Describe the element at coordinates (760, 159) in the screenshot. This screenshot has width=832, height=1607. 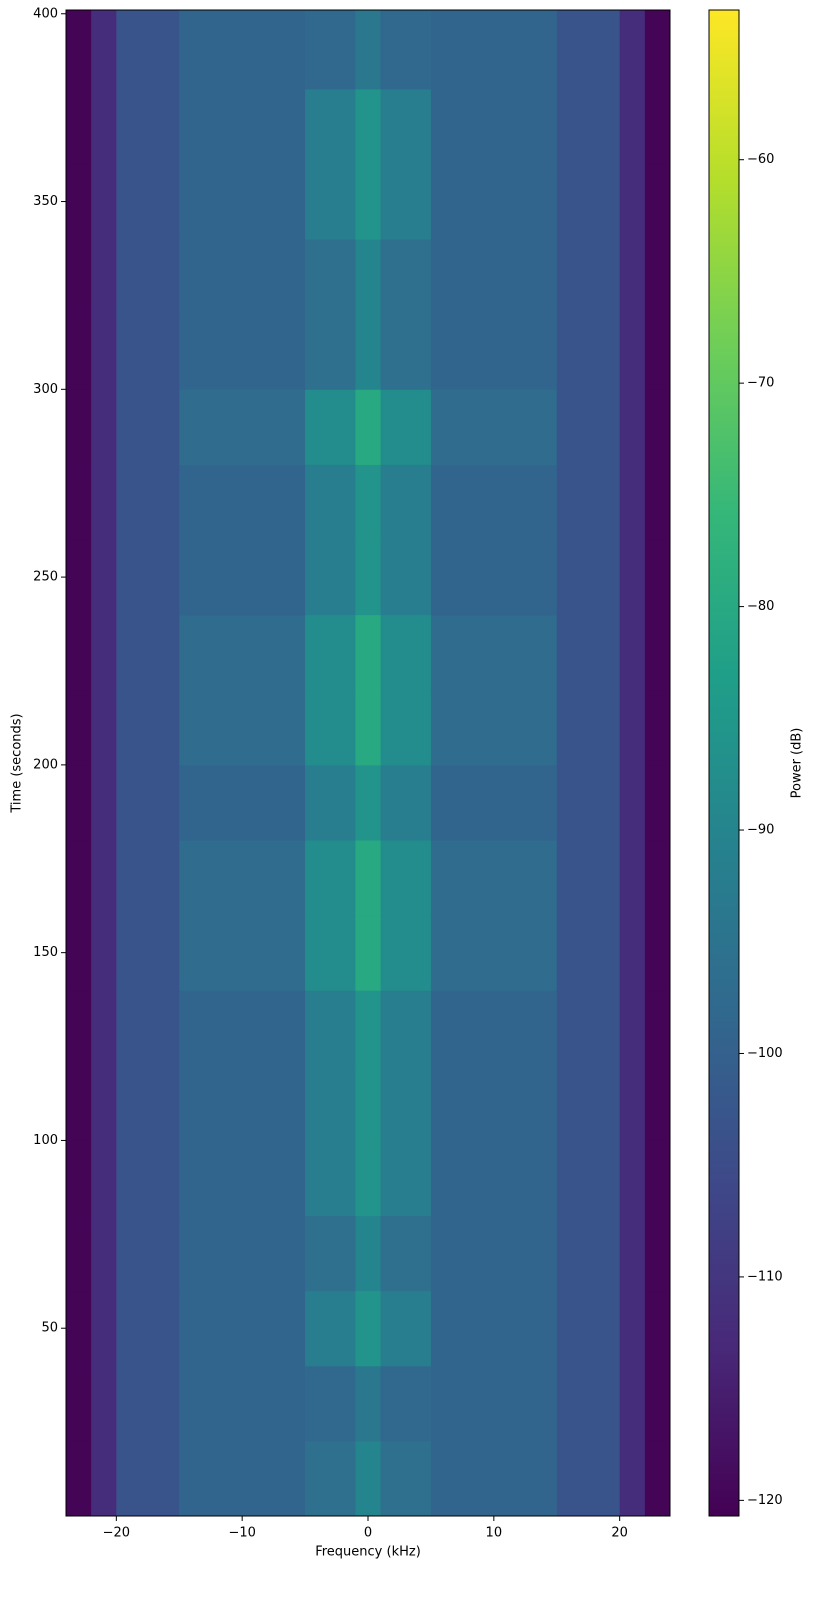
I see `colorbar-tick-label: −60` at that location.